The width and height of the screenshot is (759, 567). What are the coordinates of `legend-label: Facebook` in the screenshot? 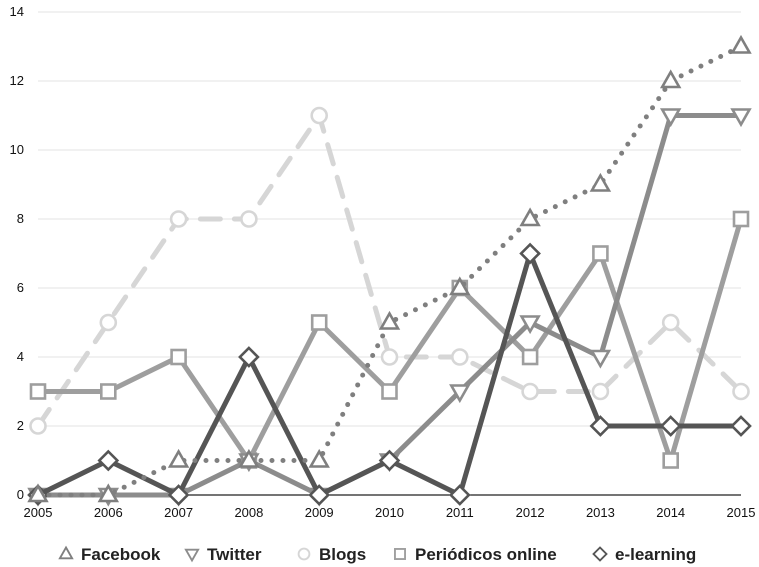 It's located at (121, 554).